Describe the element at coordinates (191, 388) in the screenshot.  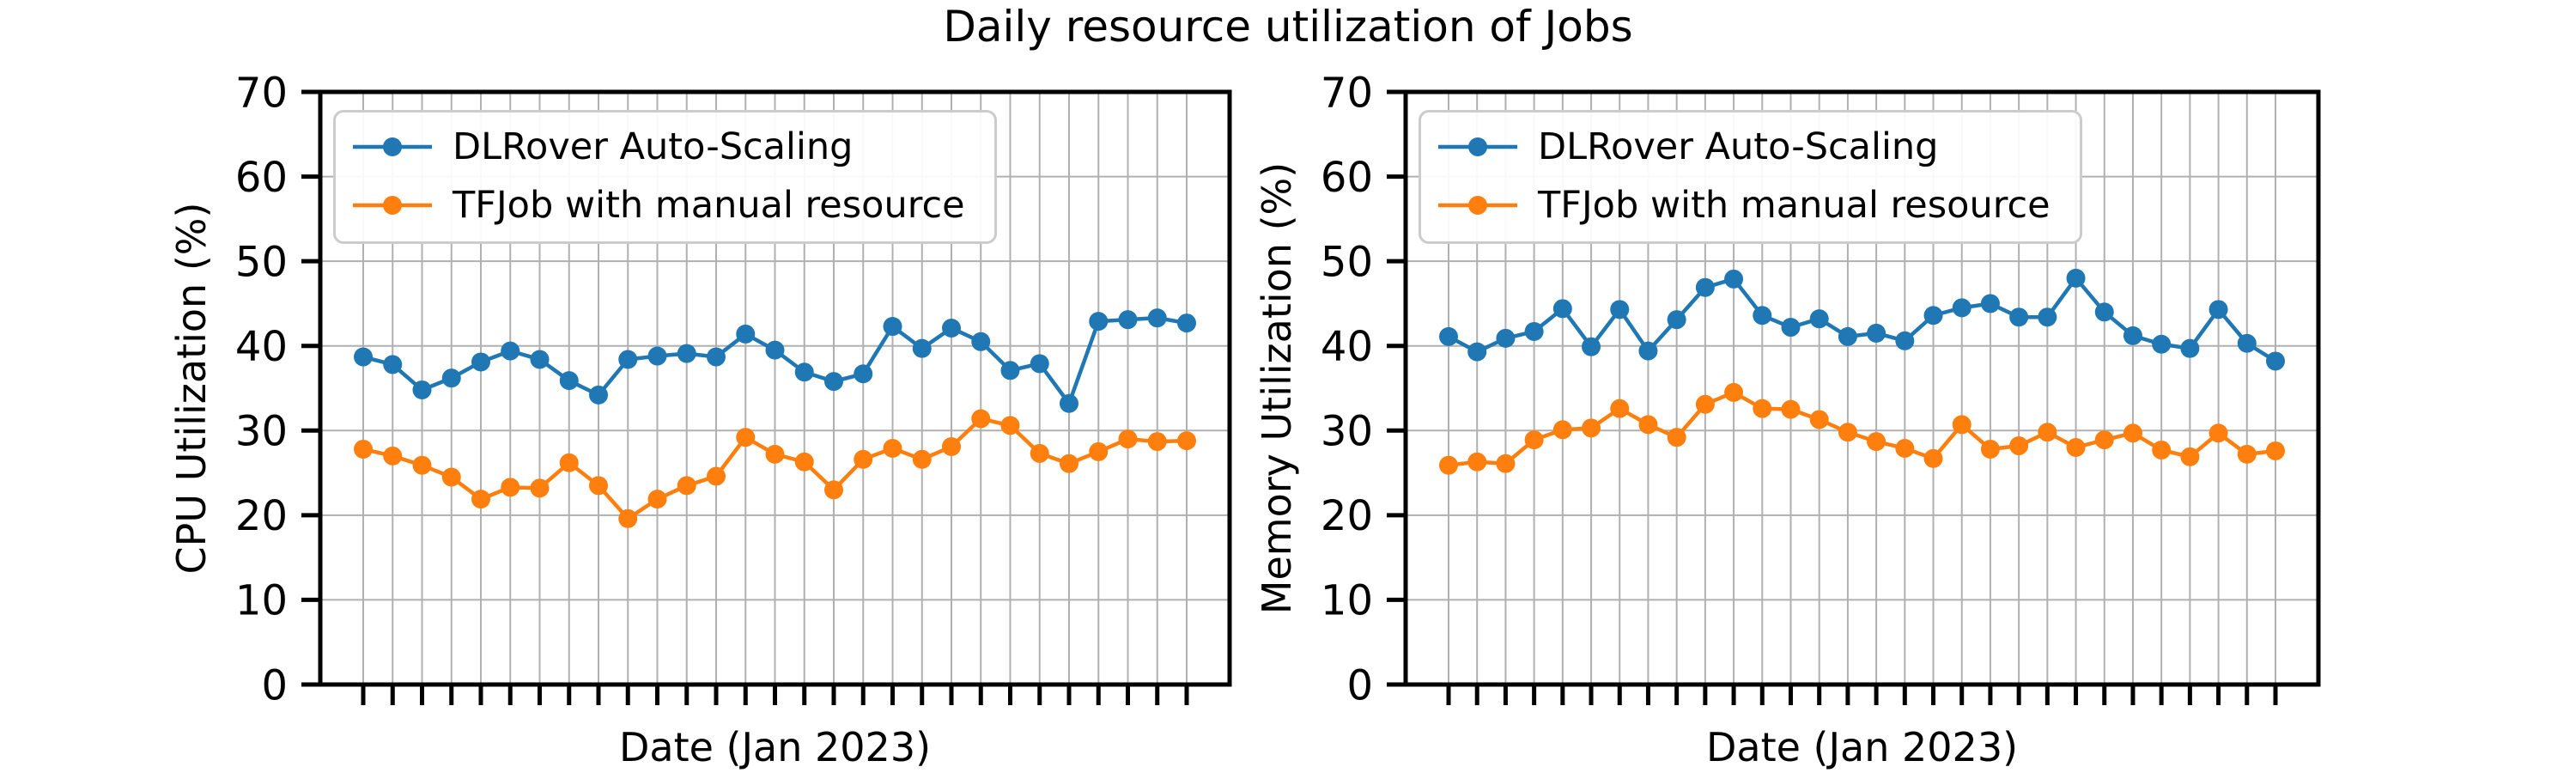
I see `cpu-y-axis-label: CPU Utilization (%)` at that location.